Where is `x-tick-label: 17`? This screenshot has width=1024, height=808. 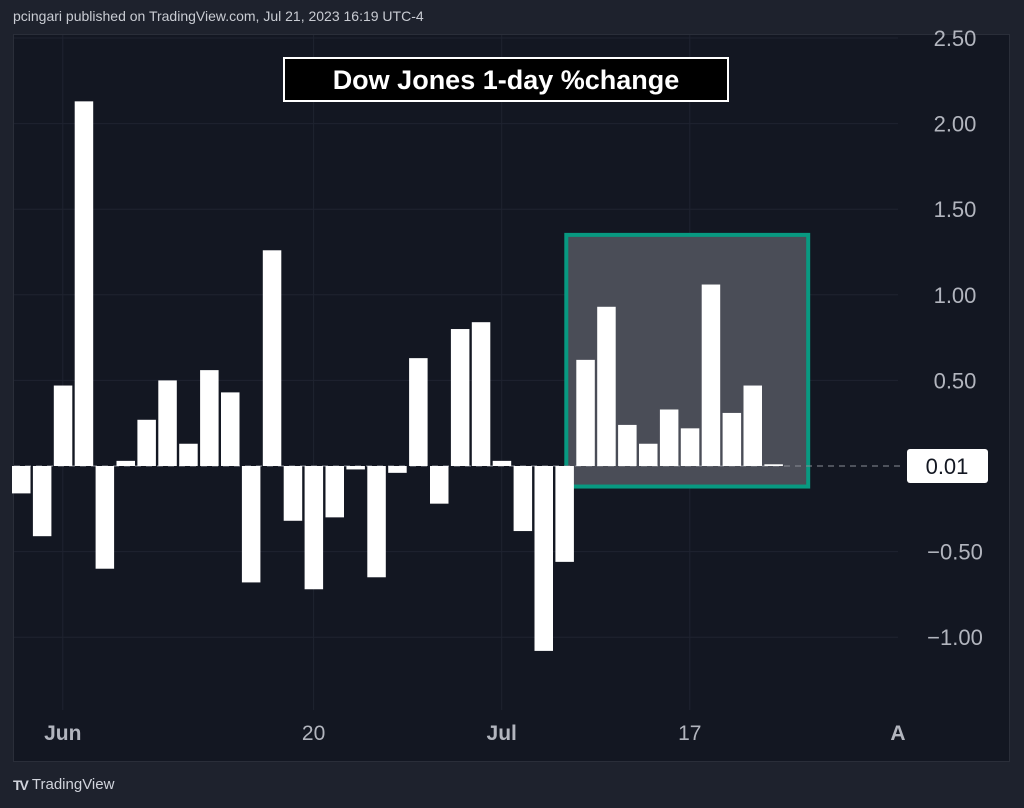 x-tick-label: 17 is located at coordinates (689, 733).